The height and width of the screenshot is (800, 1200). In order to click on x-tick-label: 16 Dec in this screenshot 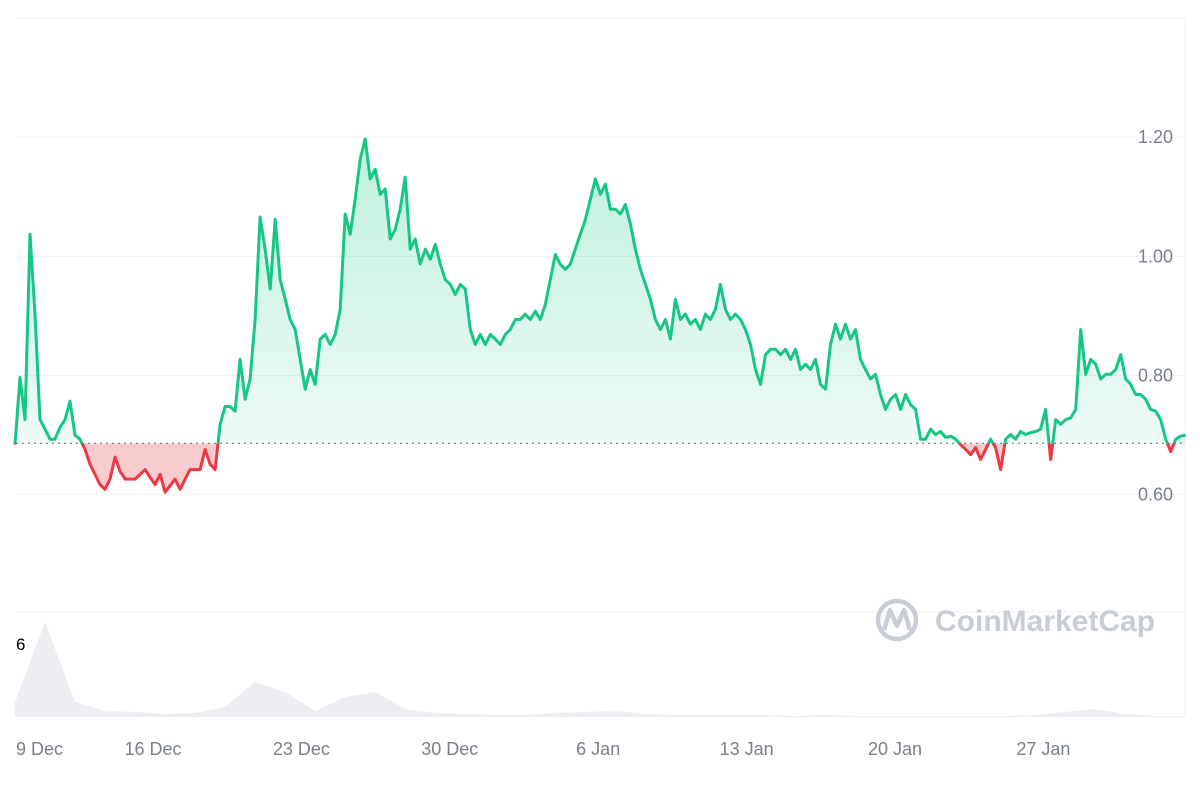, I will do `click(152, 749)`.